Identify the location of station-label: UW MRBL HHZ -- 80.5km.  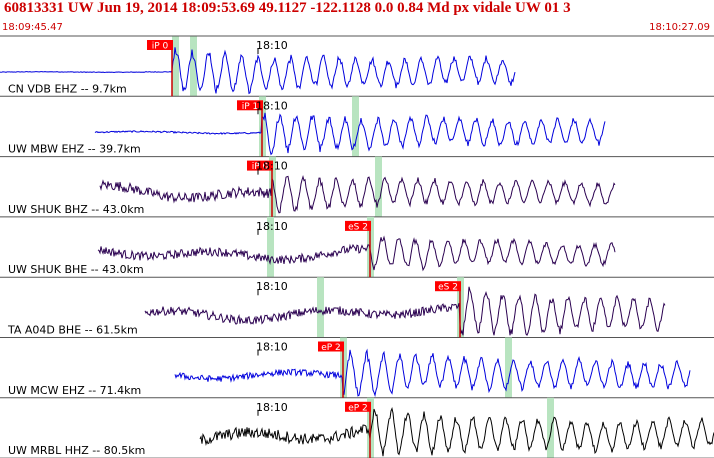
(76, 450).